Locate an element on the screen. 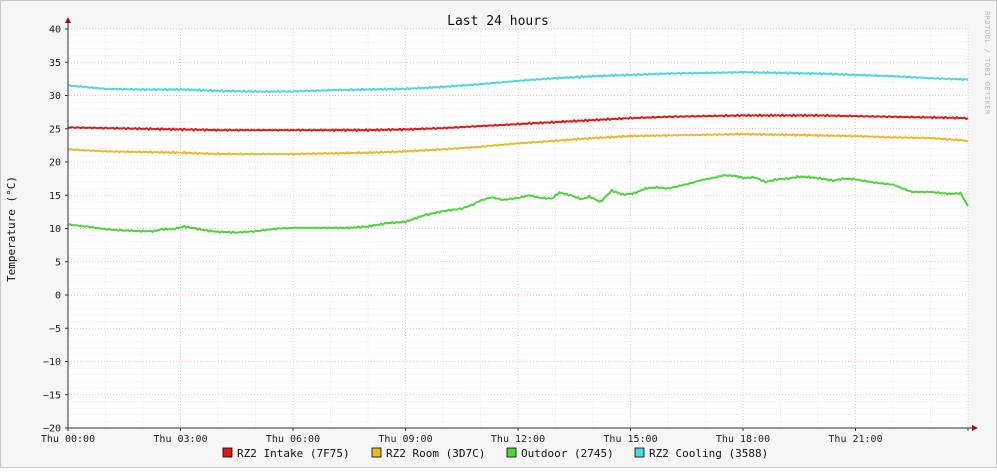 The height and width of the screenshot is (472, 997). x-tick-label: Thu 03:00 is located at coordinates (180, 439).